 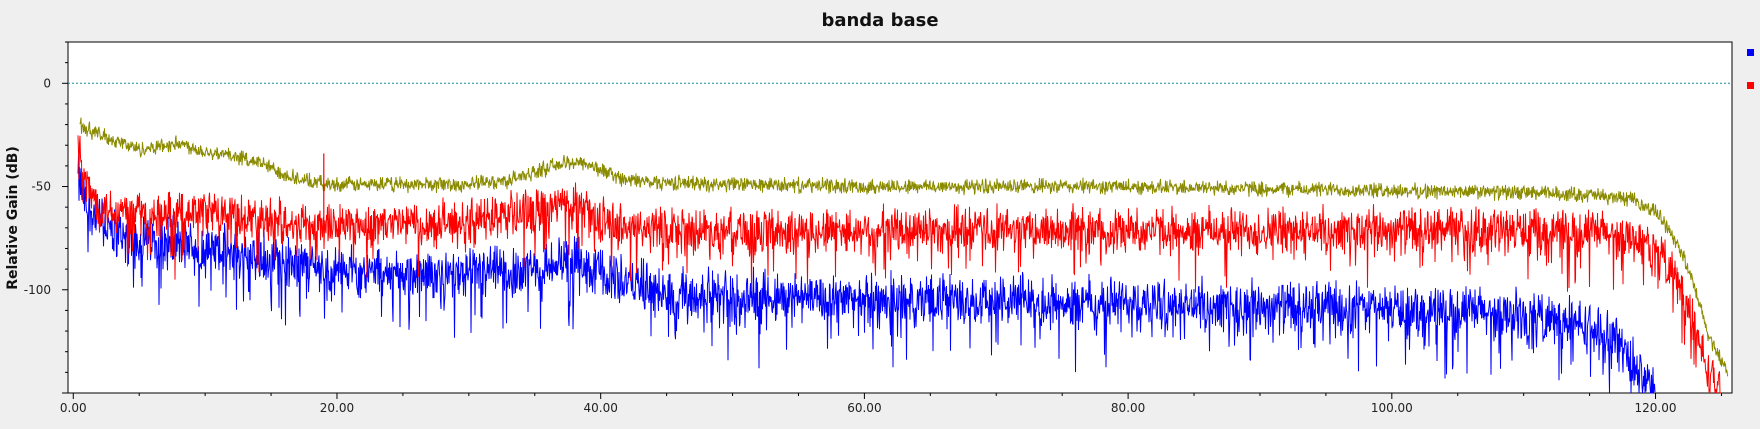 I want to click on x-tick-label: 0.00, so click(x=73, y=408).